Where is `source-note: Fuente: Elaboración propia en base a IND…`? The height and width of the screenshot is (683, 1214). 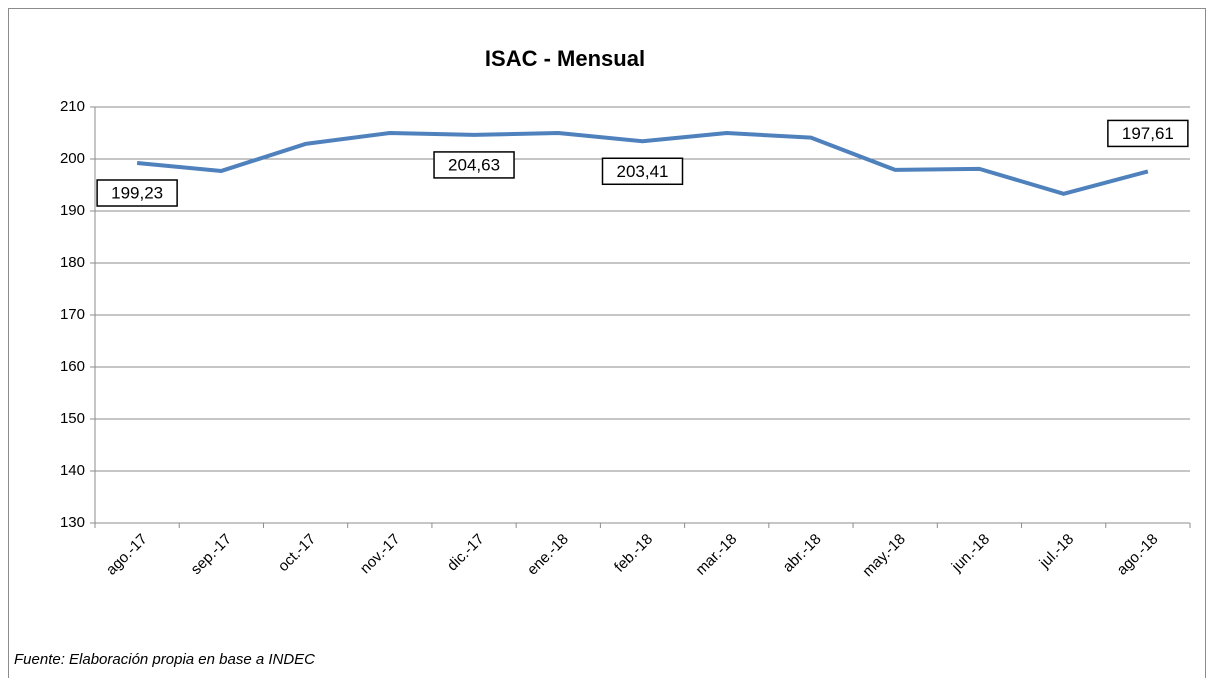 source-note: Fuente: Elaboración propia en base a IND… is located at coordinates (164, 659).